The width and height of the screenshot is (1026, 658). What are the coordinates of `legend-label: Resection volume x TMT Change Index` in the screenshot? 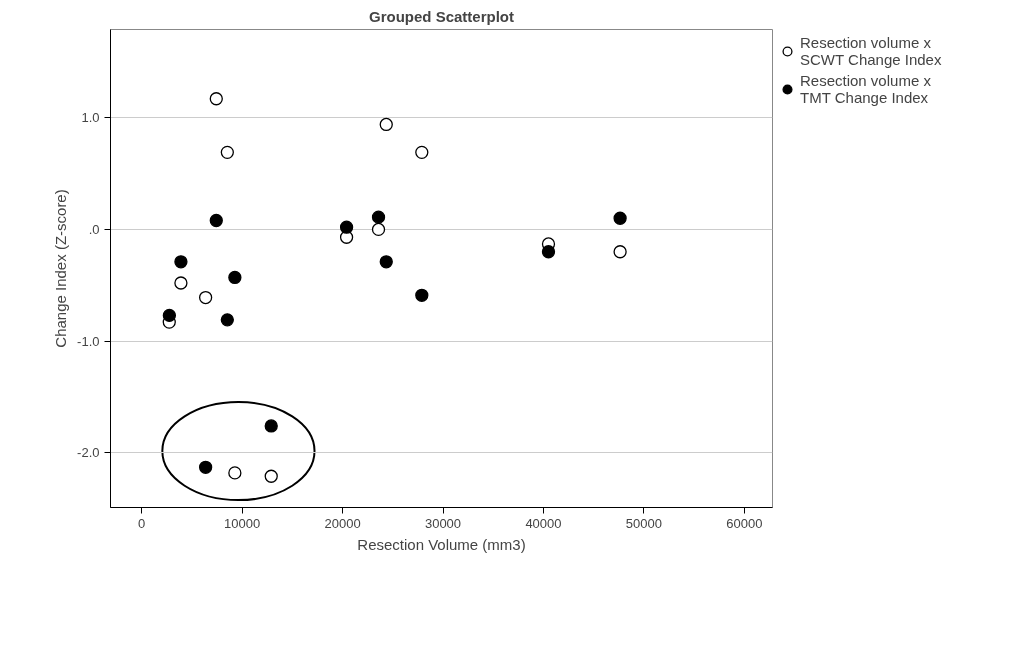 It's located at (865, 89).